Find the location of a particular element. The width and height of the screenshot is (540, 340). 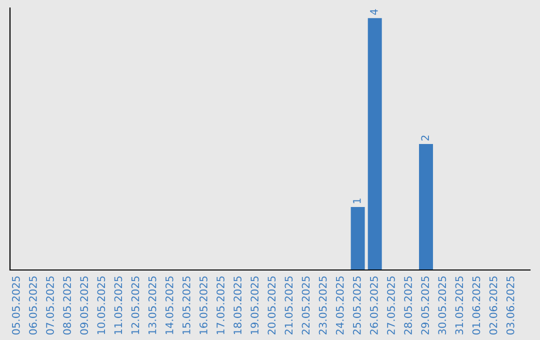

x-tick-label: 28.05.2025 is located at coordinates (408, 305).